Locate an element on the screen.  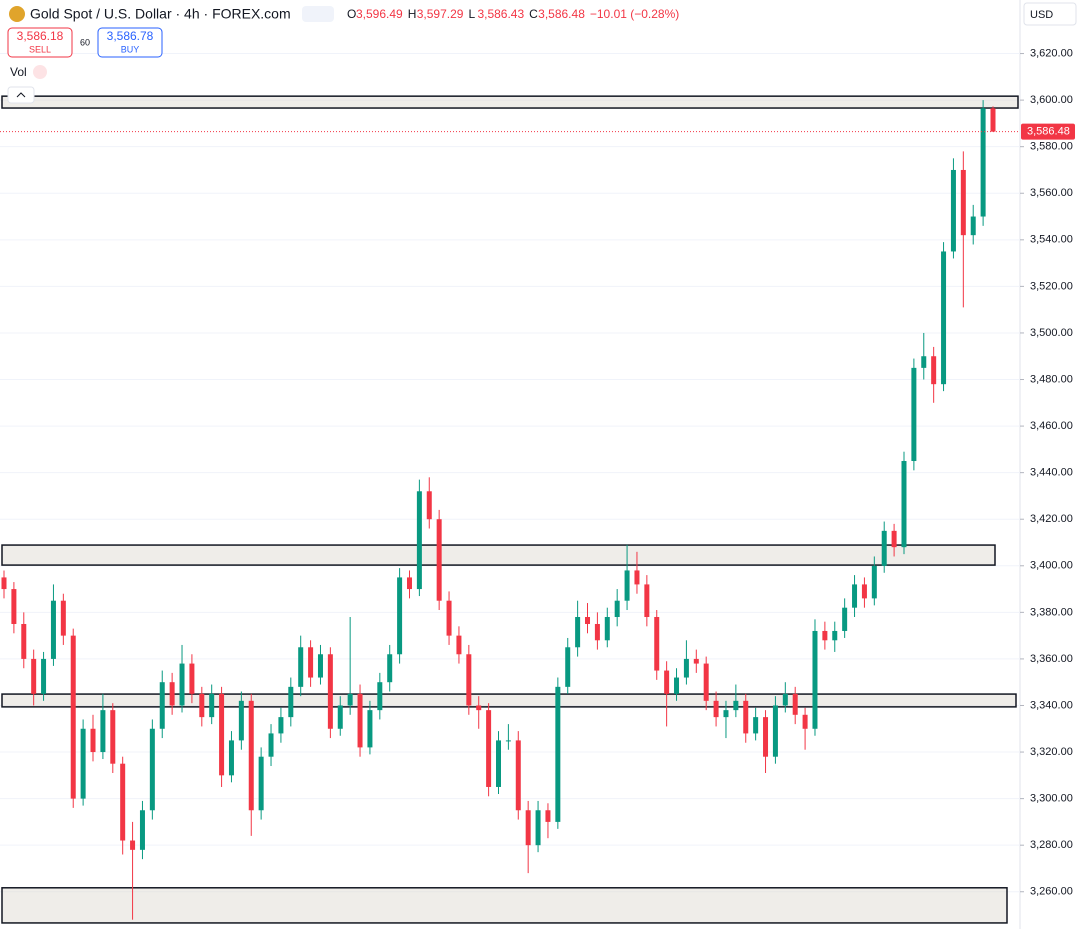
y-tick-label: 3,600.00 is located at coordinates (1051, 100).